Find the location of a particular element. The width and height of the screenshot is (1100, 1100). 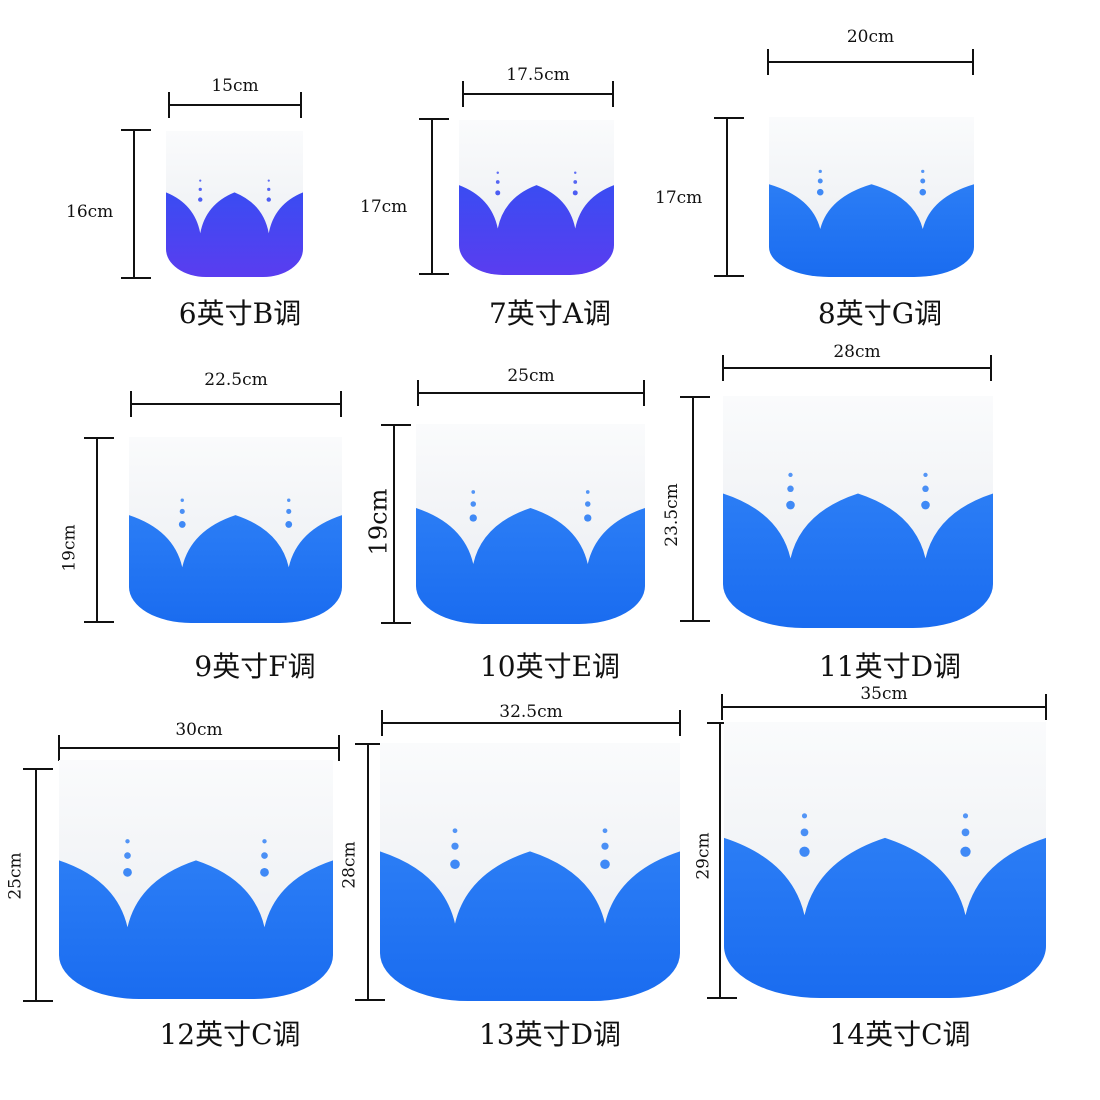

width-label: 28cm is located at coordinates (857, 352).